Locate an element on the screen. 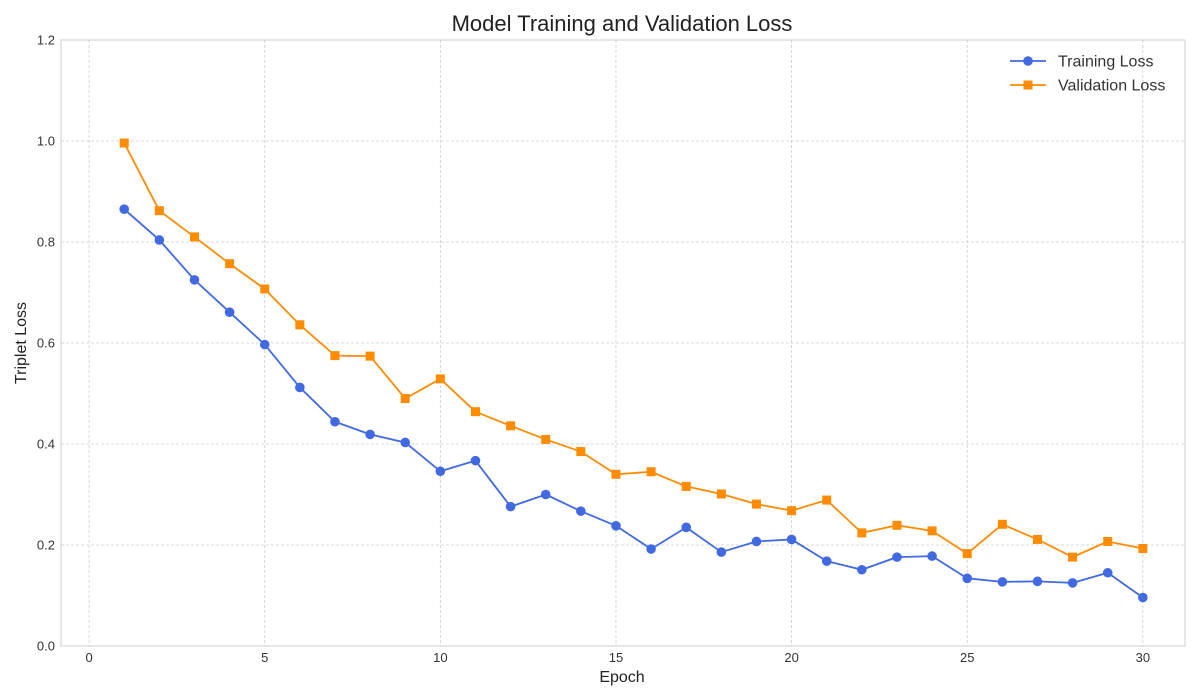 The width and height of the screenshot is (1200, 700). legend-item: Validation Loss is located at coordinates (1087, 86).